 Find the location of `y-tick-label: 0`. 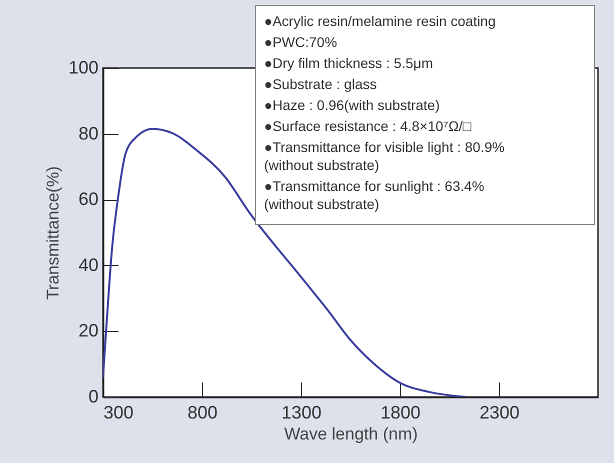

y-tick-label: 0 is located at coordinates (93, 396).